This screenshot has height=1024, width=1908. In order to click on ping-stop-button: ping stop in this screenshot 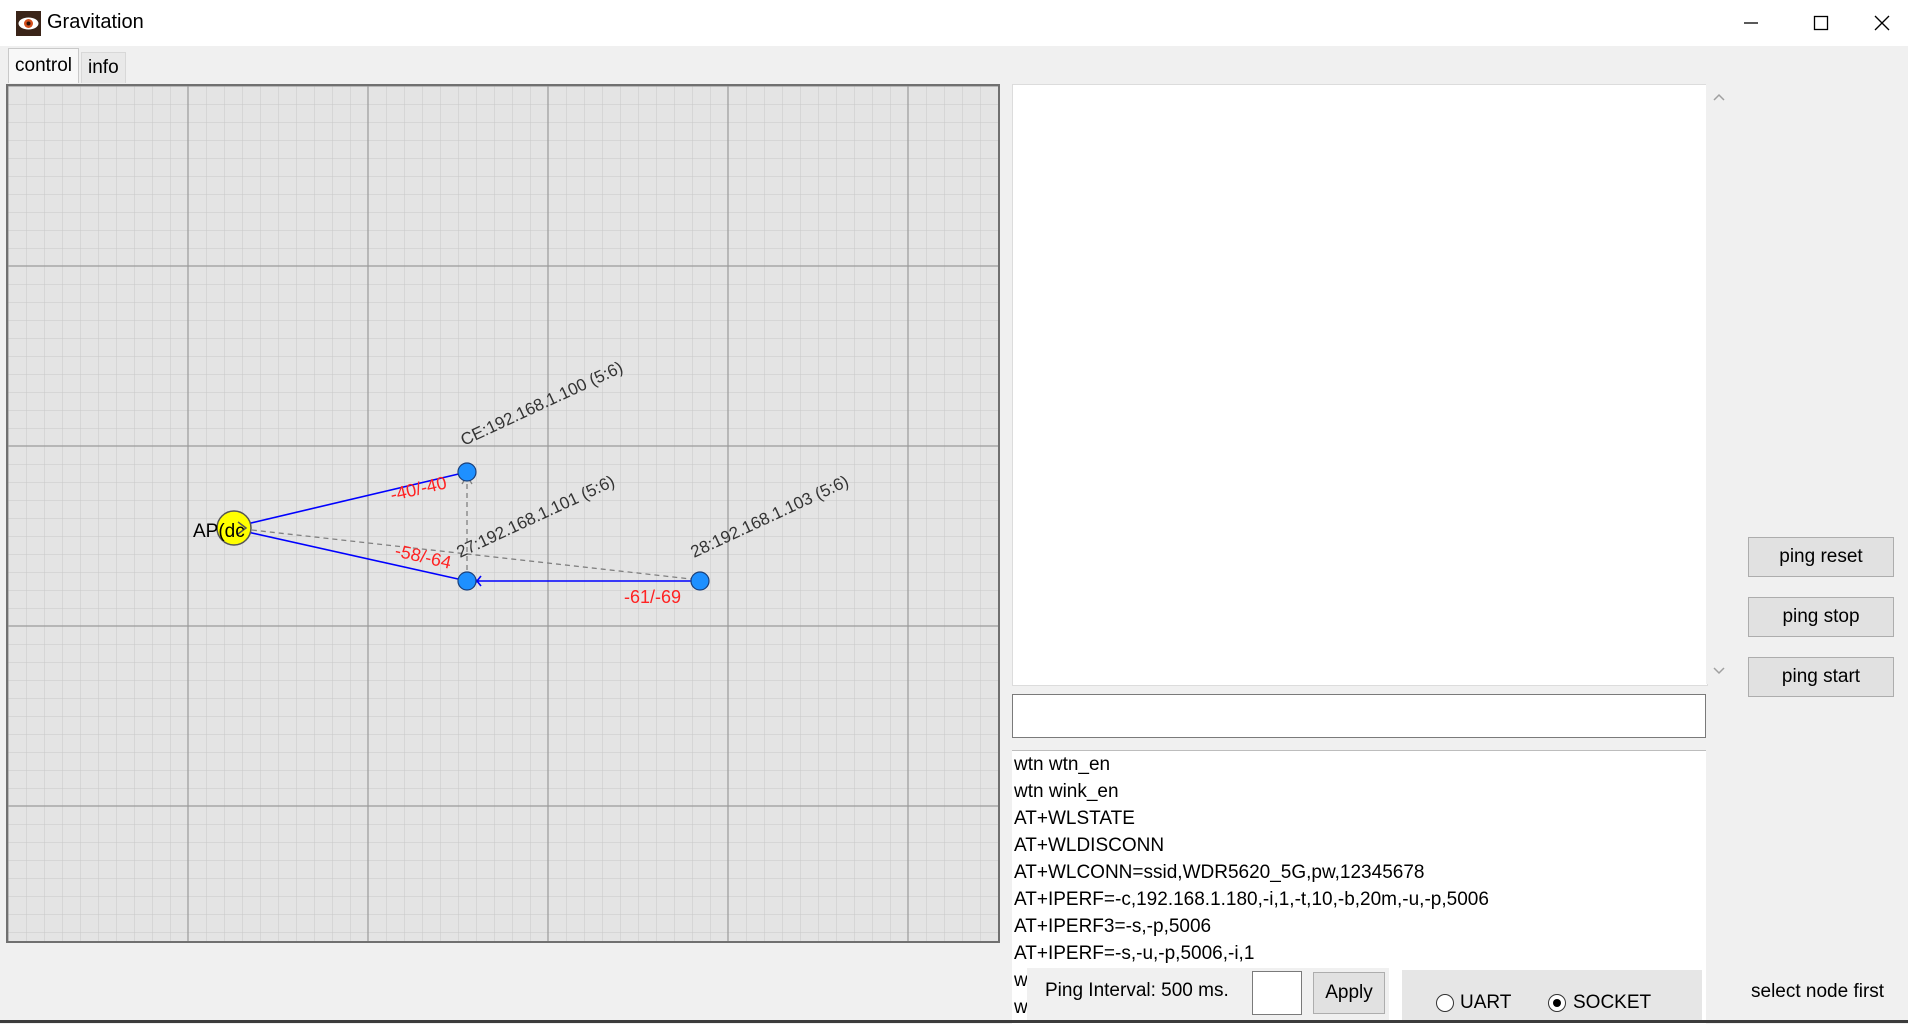, I will do `click(1821, 617)`.